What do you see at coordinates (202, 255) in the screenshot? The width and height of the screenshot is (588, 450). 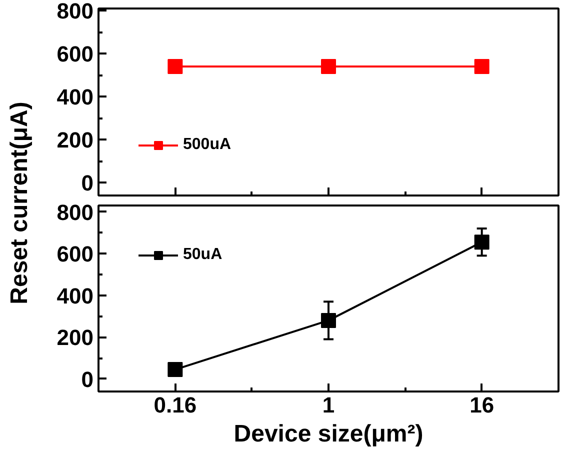 I see `legend-label: 50uA` at bounding box center [202, 255].